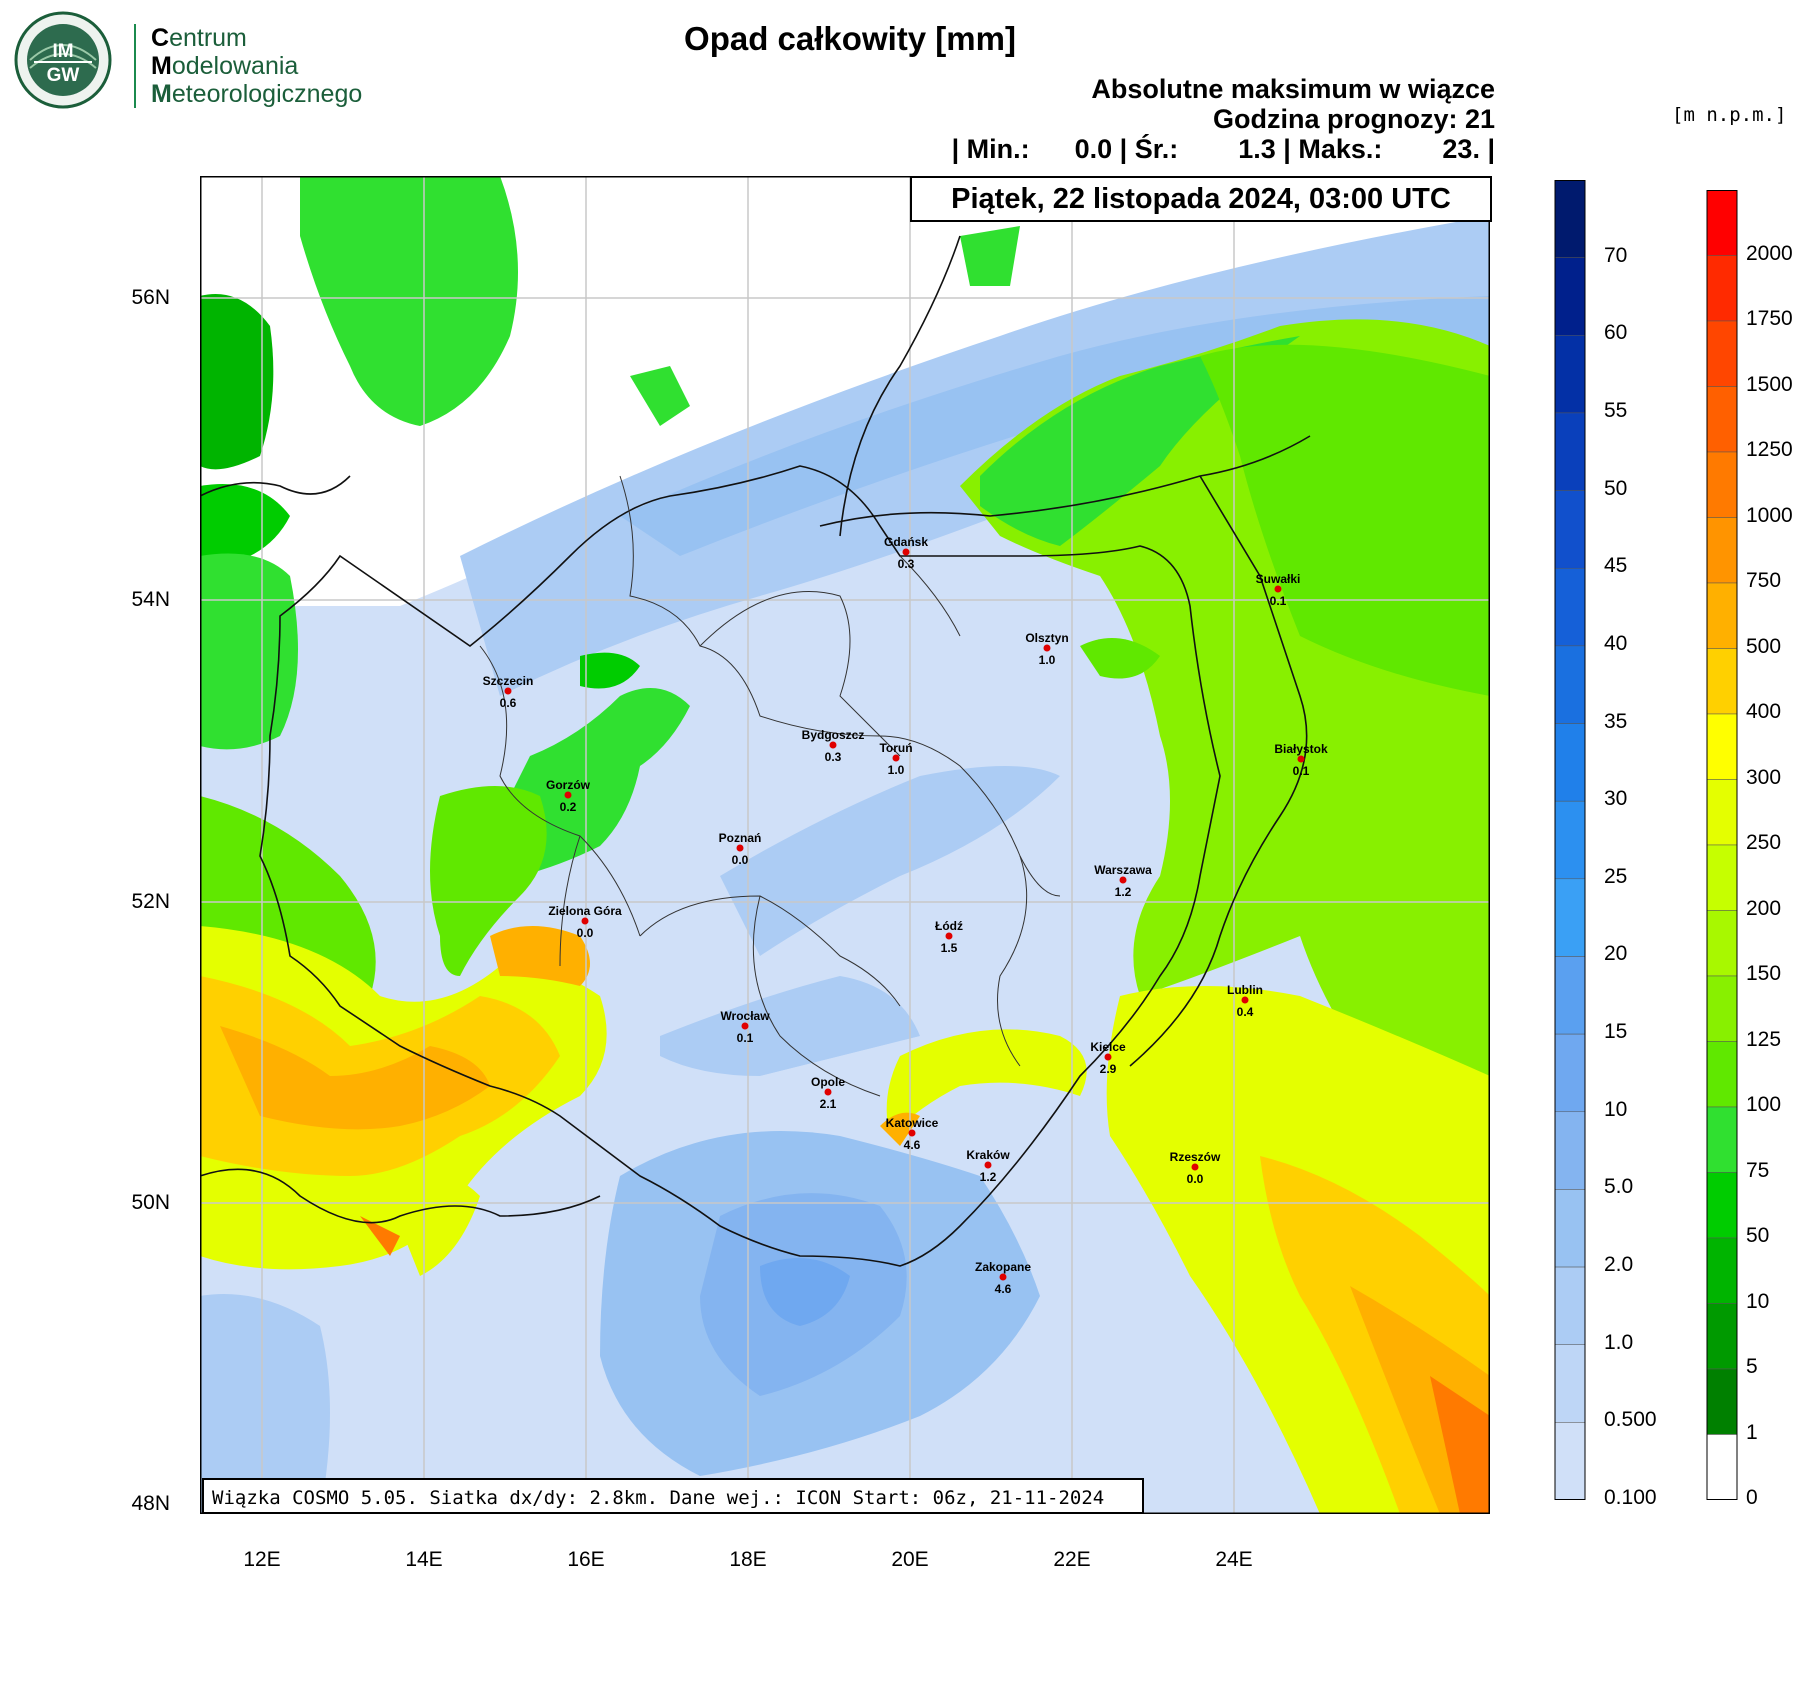 The height and width of the screenshot is (1700, 1800). I want to click on svg-text: GW, so click(63, 75).